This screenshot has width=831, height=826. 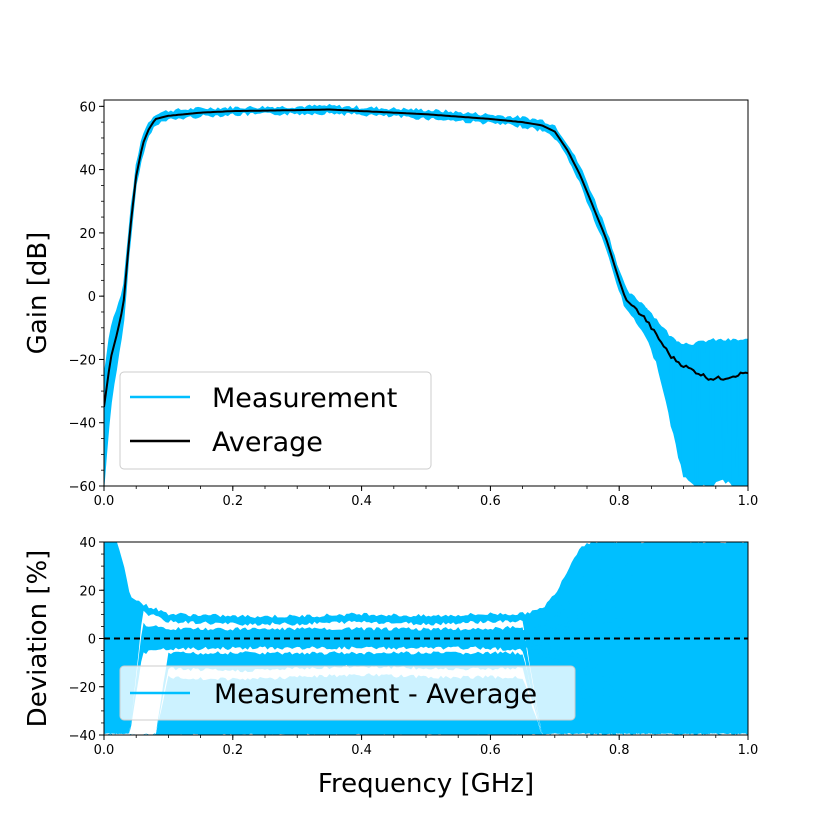 I want to click on legend-entry: Measurement - Average, so click(x=375, y=694).